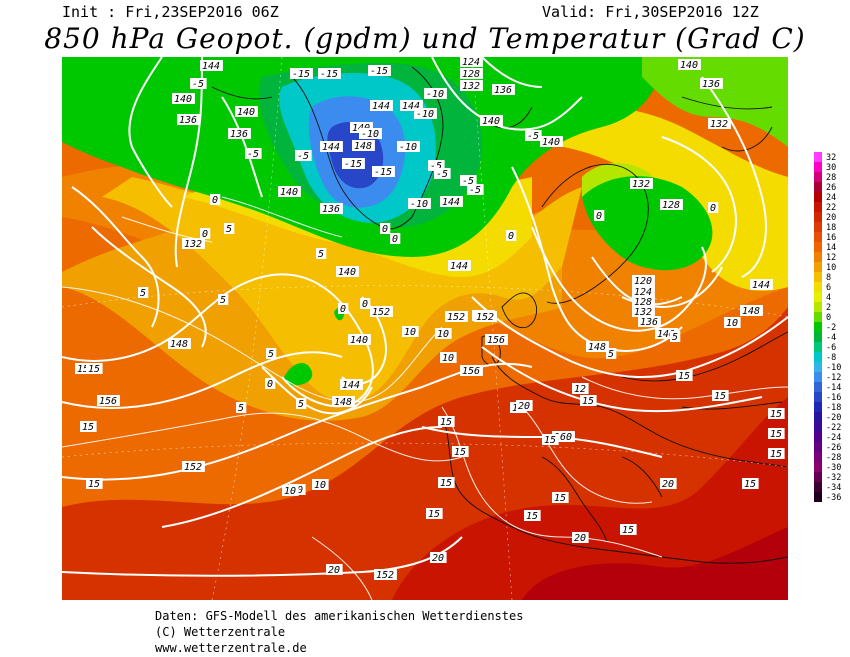 Image resolution: width=850 pixels, height=657 pixels. I want to click on legend-value: 2, so click(828, 308).